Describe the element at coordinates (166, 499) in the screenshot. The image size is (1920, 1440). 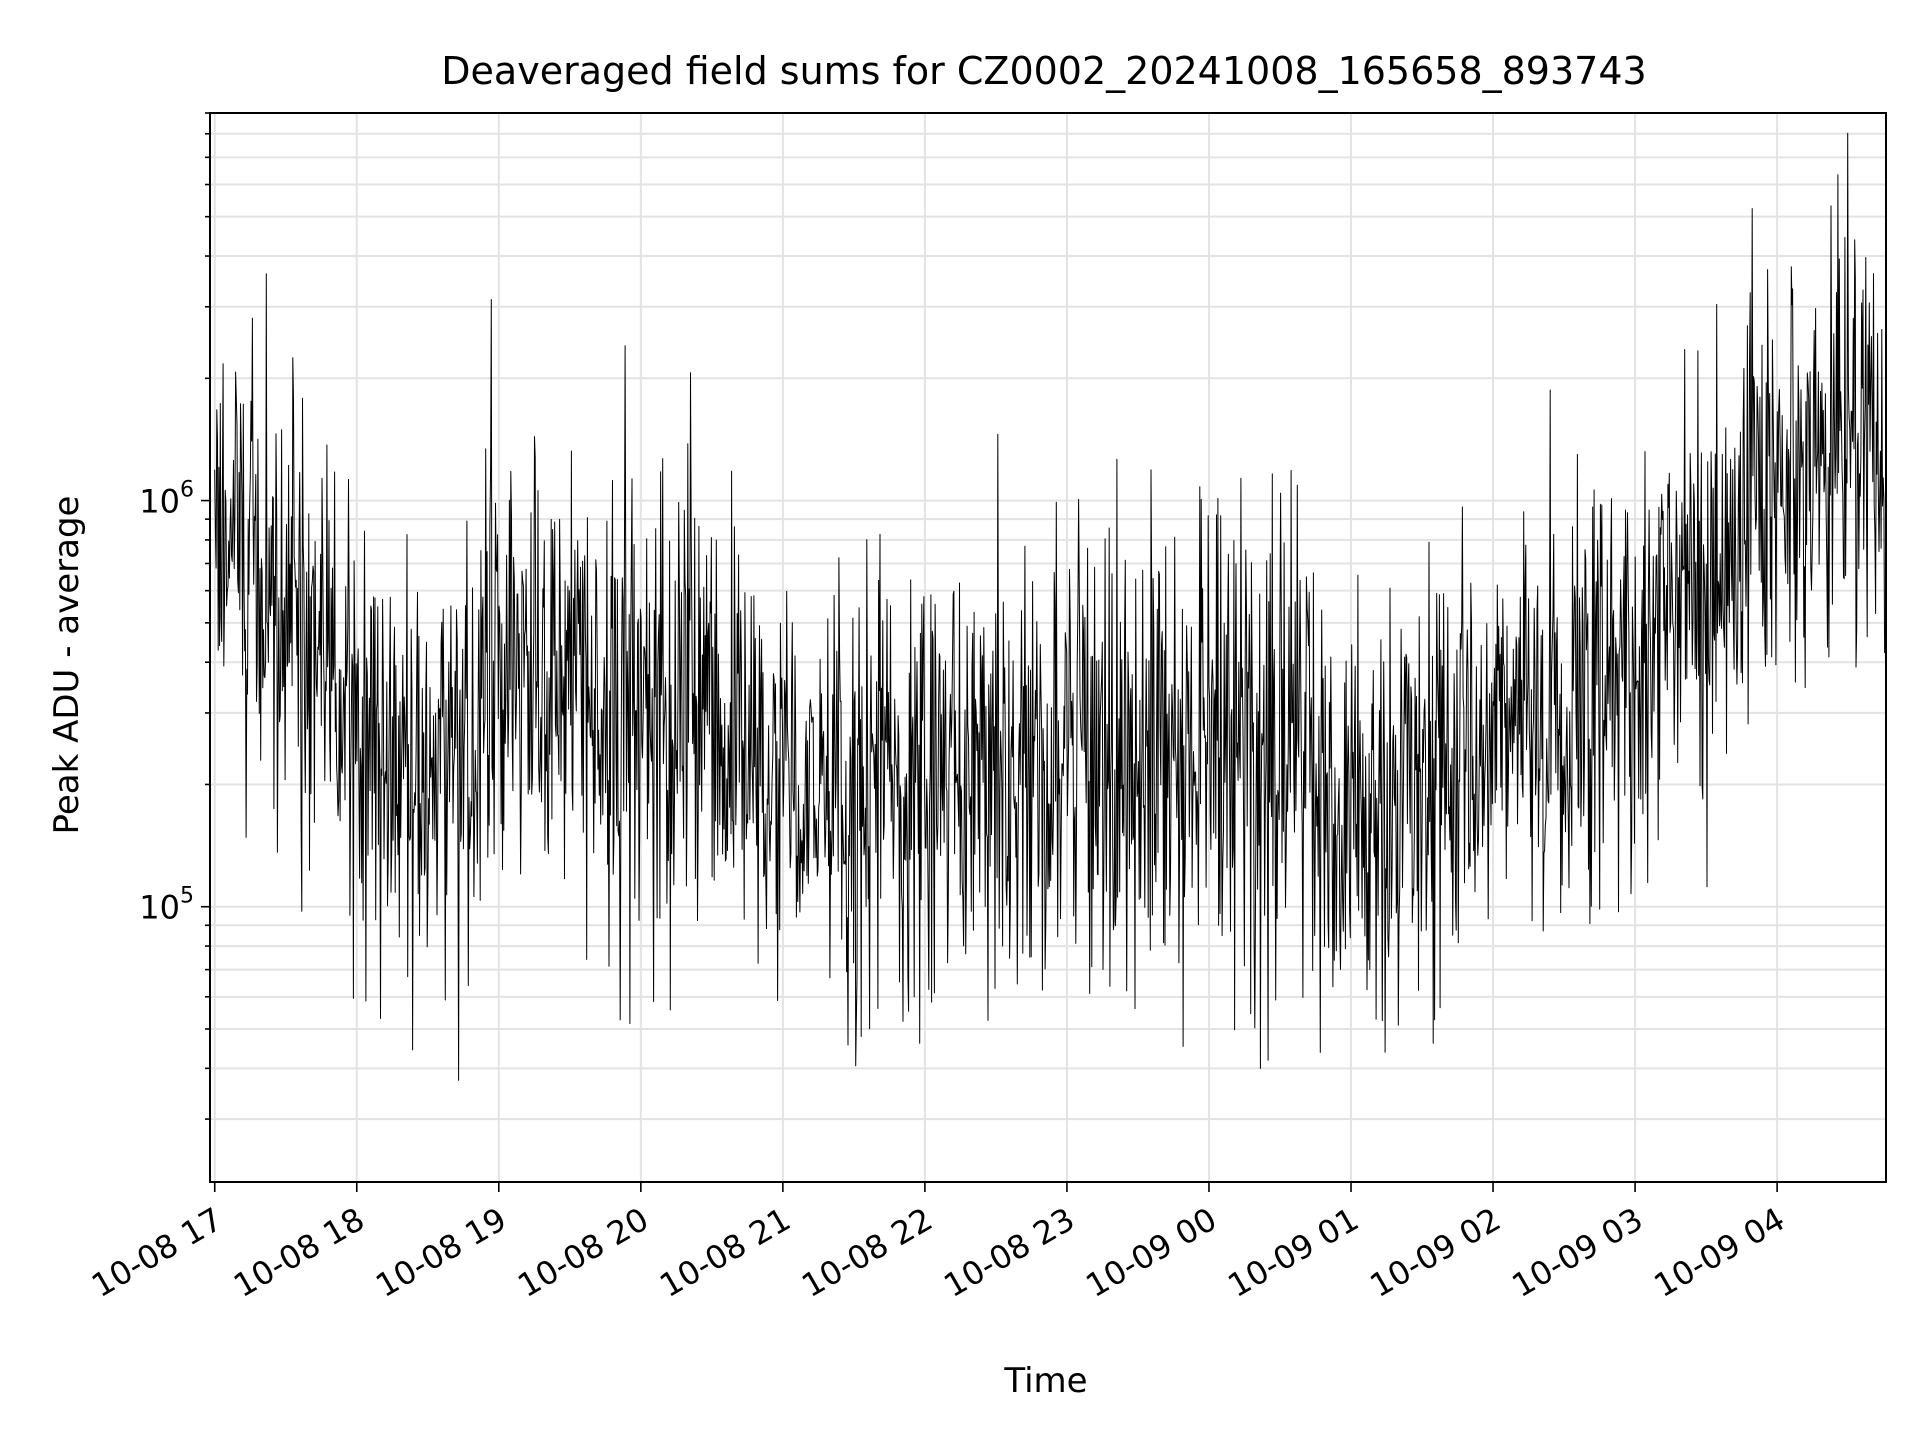
I see `y-tick-label: 10⁶` at that location.